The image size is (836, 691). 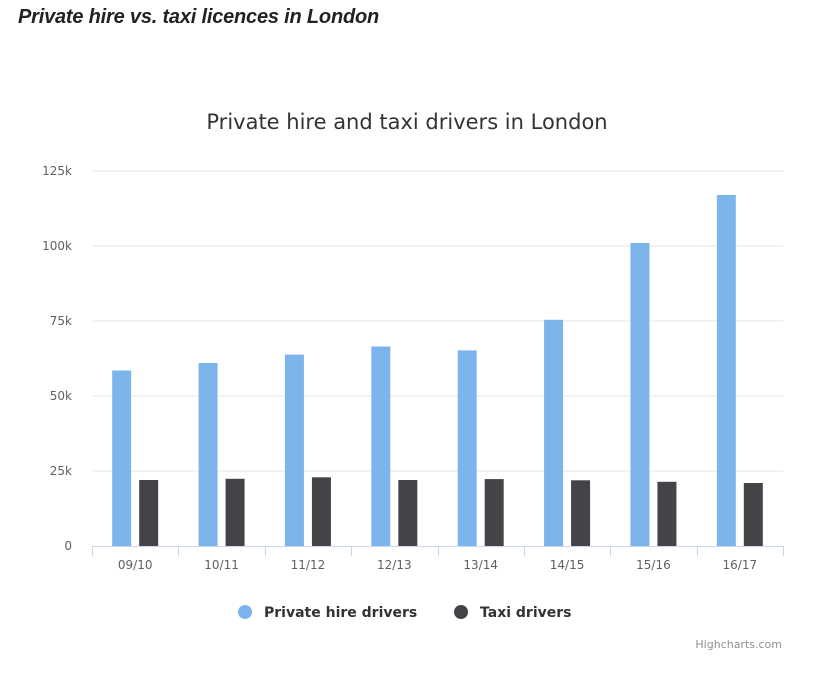 What do you see at coordinates (438, 559) in the screenshot?
I see `x-axis: 09/10 10/11 11/12 12/13 13/14 14/15 15/16 16/17` at bounding box center [438, 559].